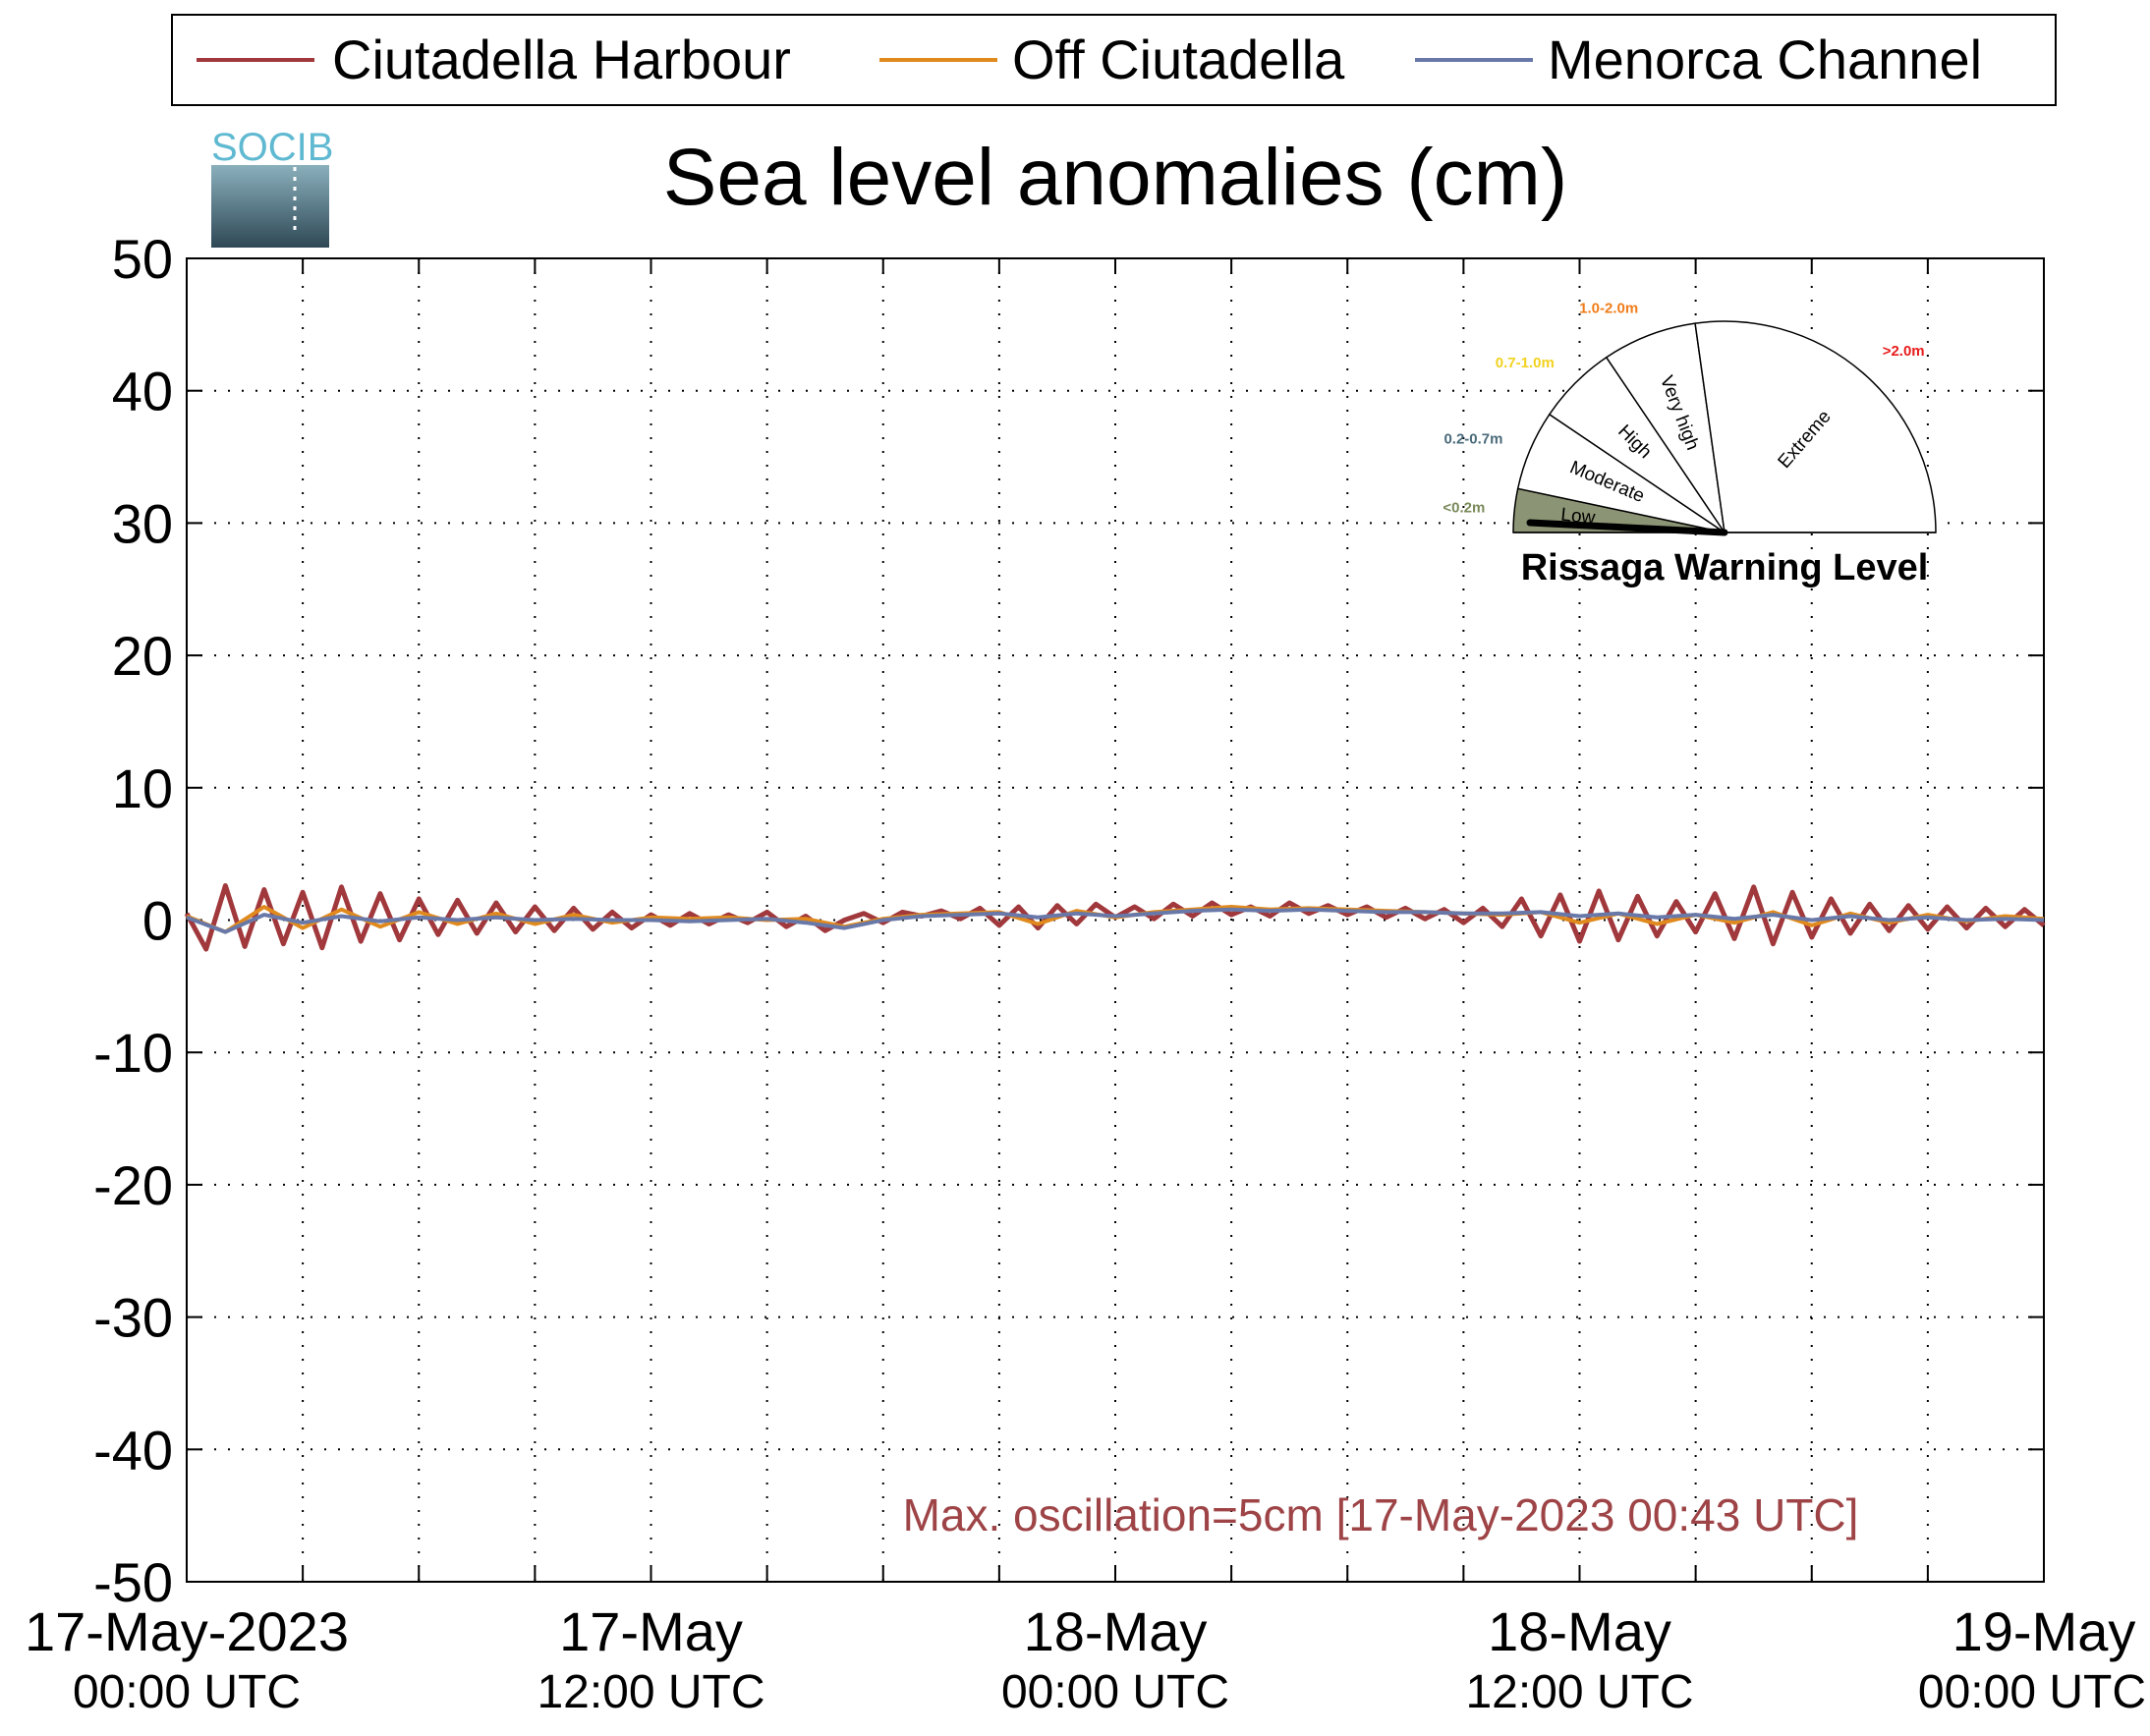  I want to click on legend-label-ciutadella-harbour: Ciutadella Harbour, so click(561, 59).